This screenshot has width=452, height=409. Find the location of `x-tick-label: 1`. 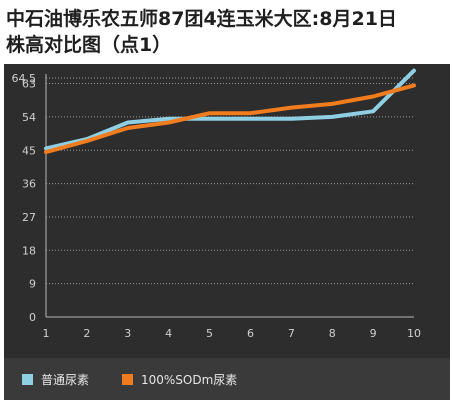

x-tick-label: 1 is located at coordinates (46, 333).